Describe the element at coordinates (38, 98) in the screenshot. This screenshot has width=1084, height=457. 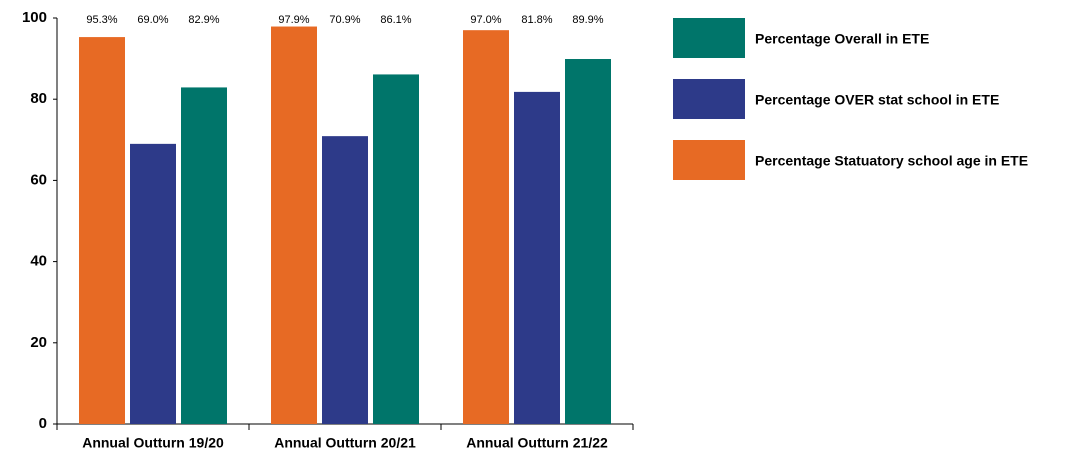
I see `y-tick-label: 80` at that location.